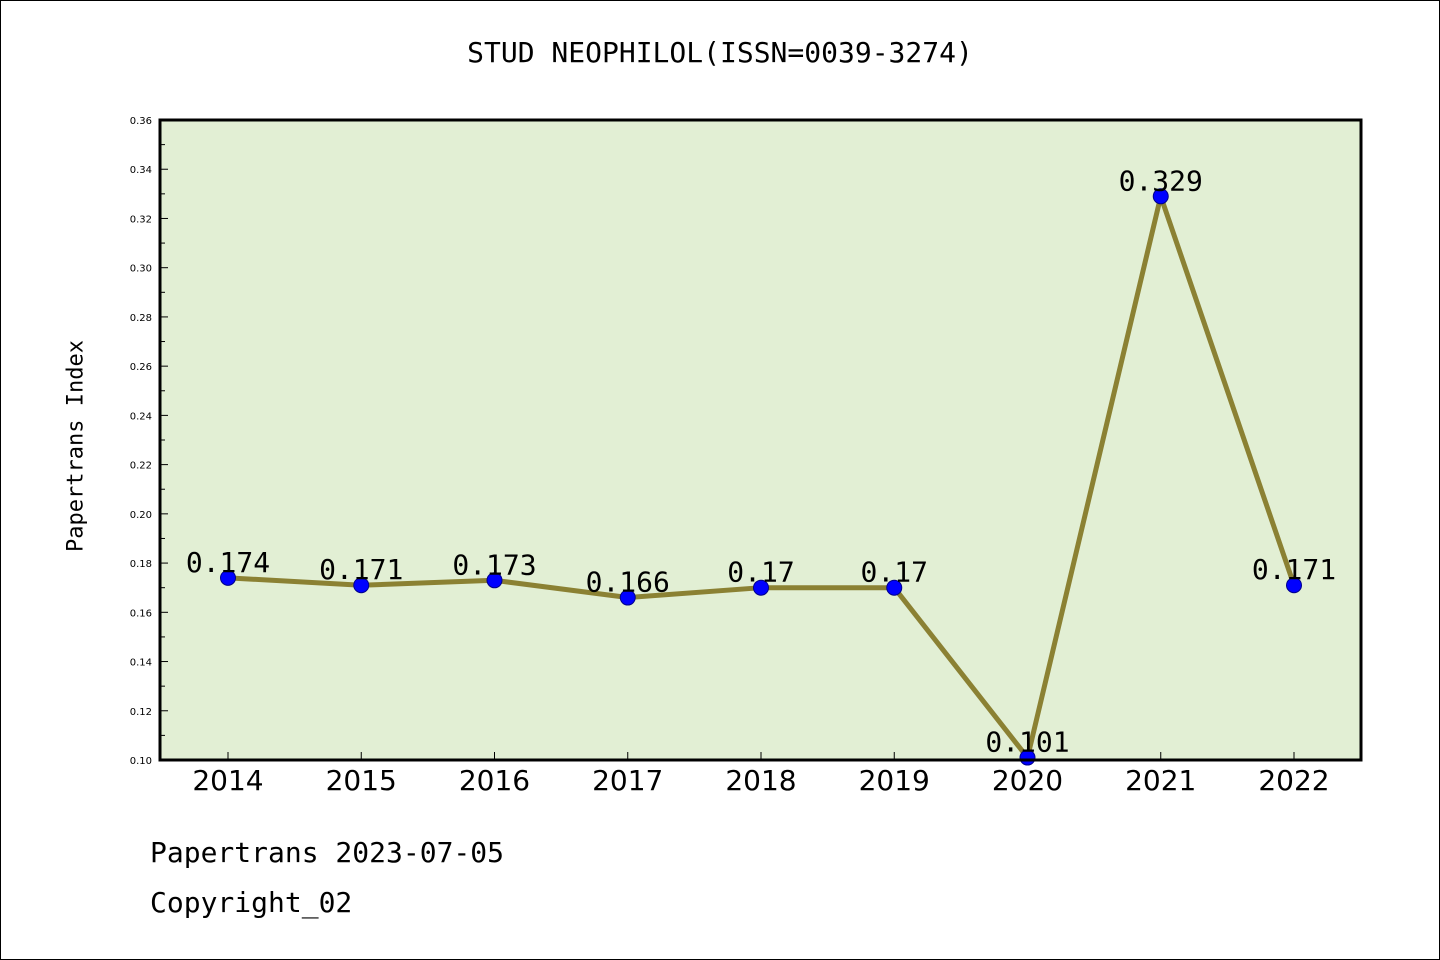 This screenshot has height=960, width=1440. I want to click on data-point-2018, so click(761, 587).